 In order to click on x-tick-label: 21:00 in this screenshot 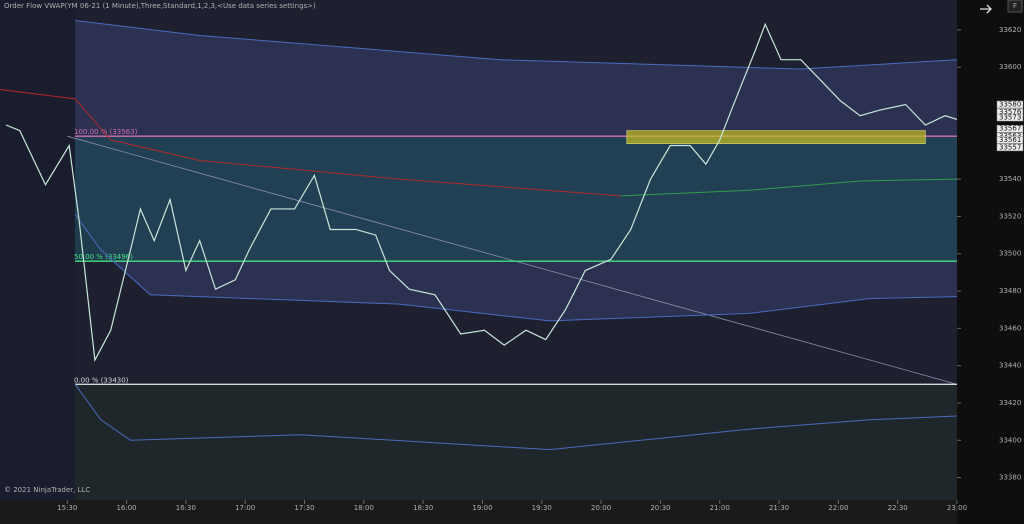, I will do `click(720, 508)`.